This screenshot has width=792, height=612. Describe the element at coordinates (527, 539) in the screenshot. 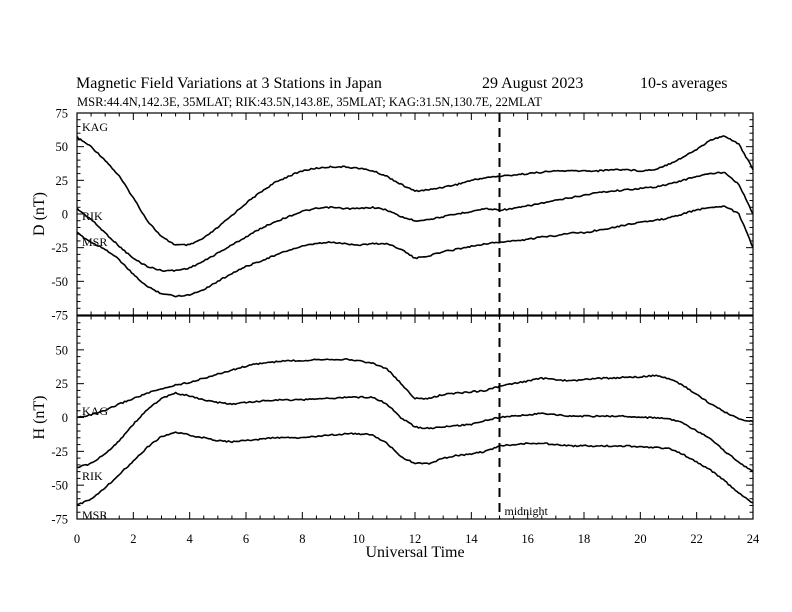

I see `x-tick-label: 16` at that location.